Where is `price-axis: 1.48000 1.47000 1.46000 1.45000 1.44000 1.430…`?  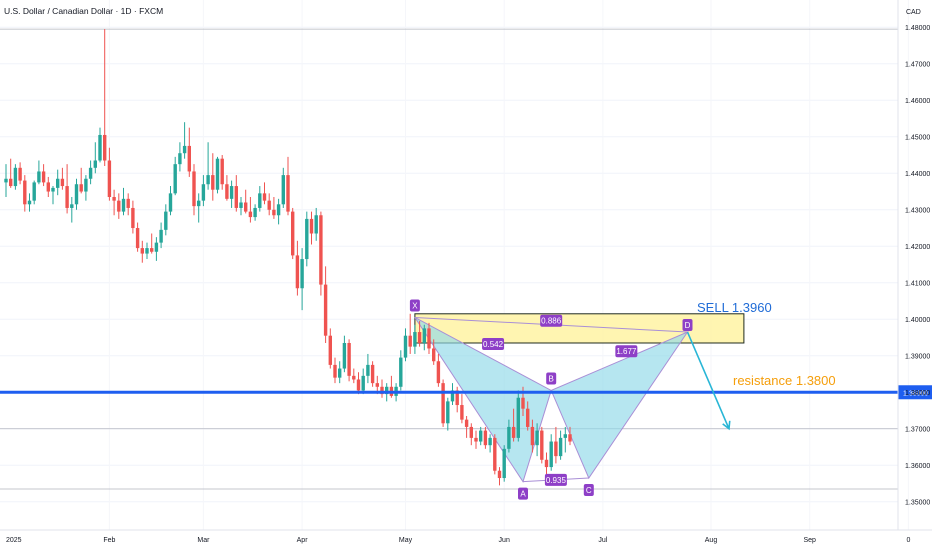
price-axis: 1.48000 1.47000 1.46000 1.45000 1.44000 1.430… is located at coordinates (913, 265).